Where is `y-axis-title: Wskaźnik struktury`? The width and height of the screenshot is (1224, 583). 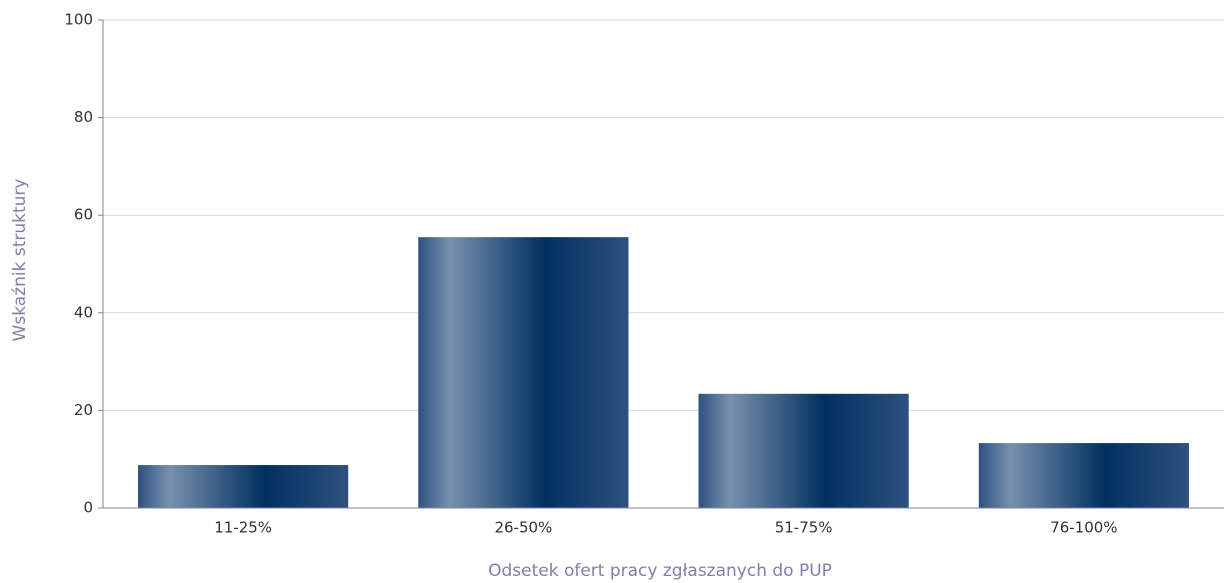 y-axis-title: Wskaźnik struktury is located at coordinates (20, 260).